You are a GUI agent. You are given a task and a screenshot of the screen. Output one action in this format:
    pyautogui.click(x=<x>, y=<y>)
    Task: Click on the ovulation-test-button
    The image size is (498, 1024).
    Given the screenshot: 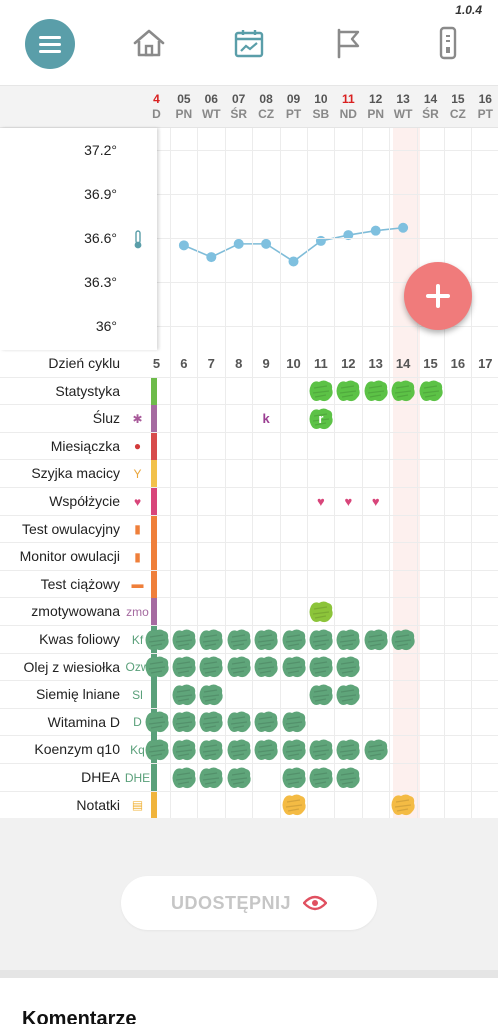 What is the action you would take?
    pyautogui.click(x=448, y=43)
    